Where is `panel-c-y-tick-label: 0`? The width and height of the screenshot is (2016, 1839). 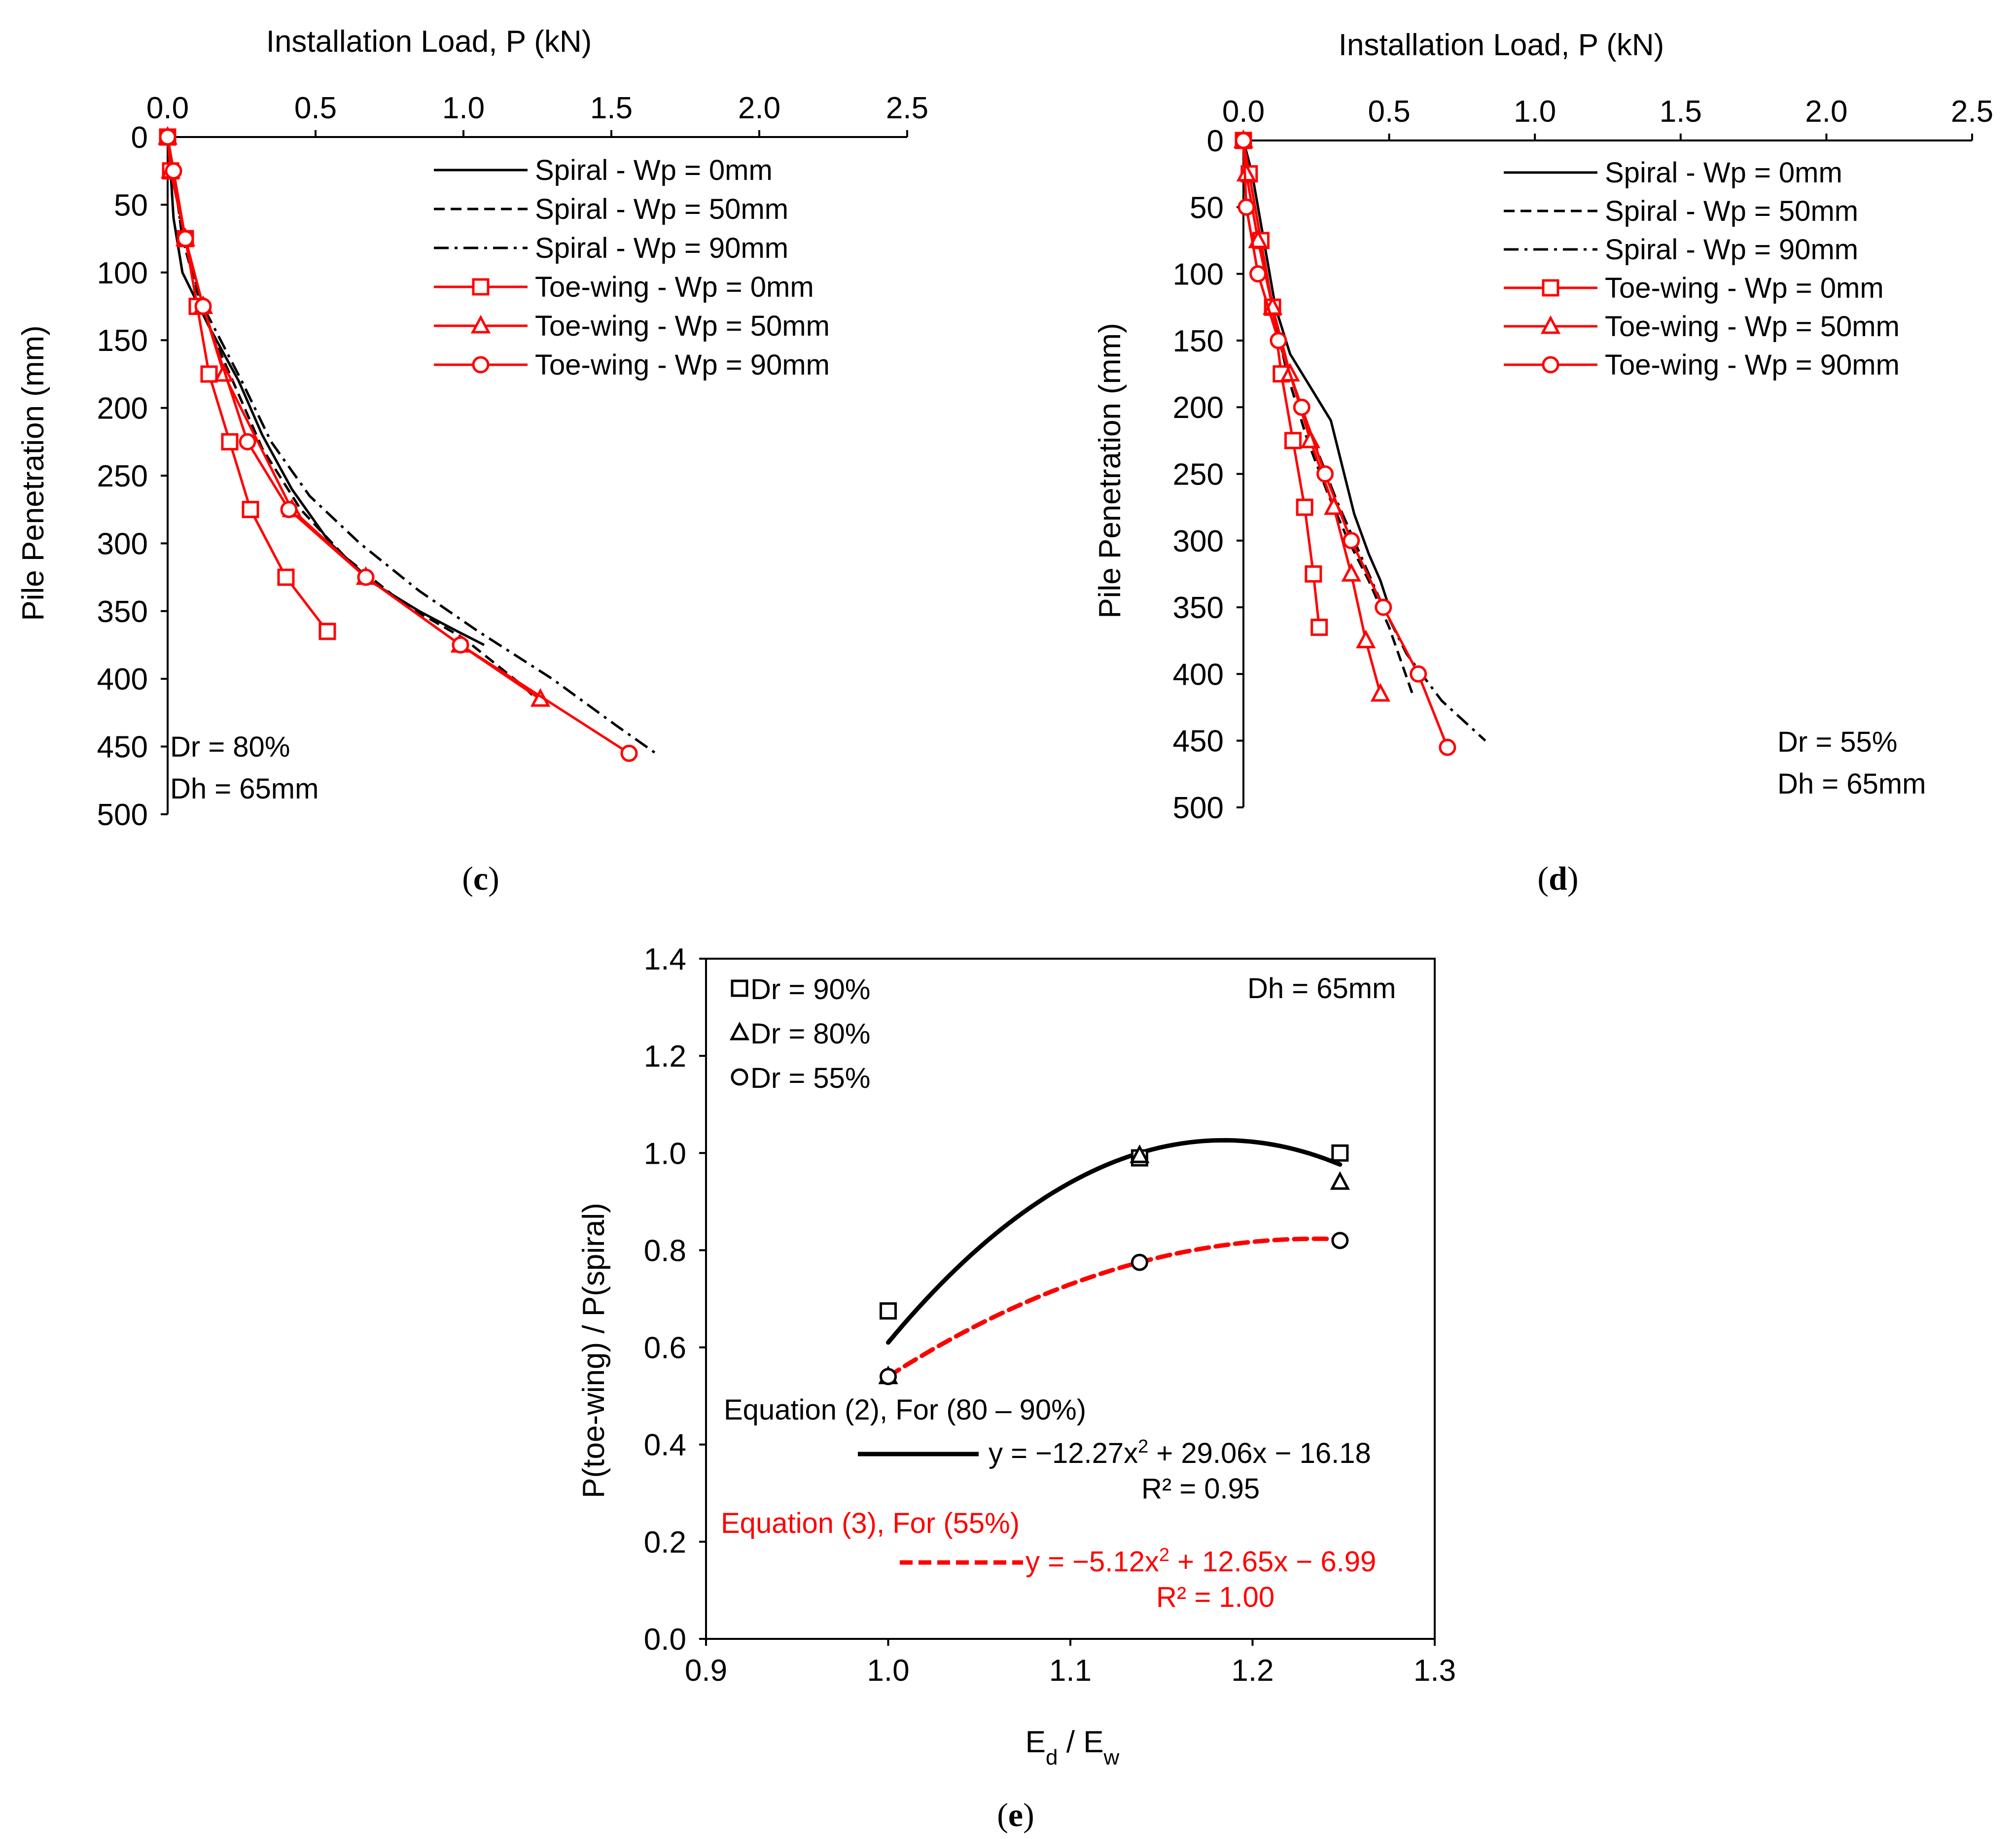 panel-c-y-tick-label: 0 is located at coordinates (139, 138).